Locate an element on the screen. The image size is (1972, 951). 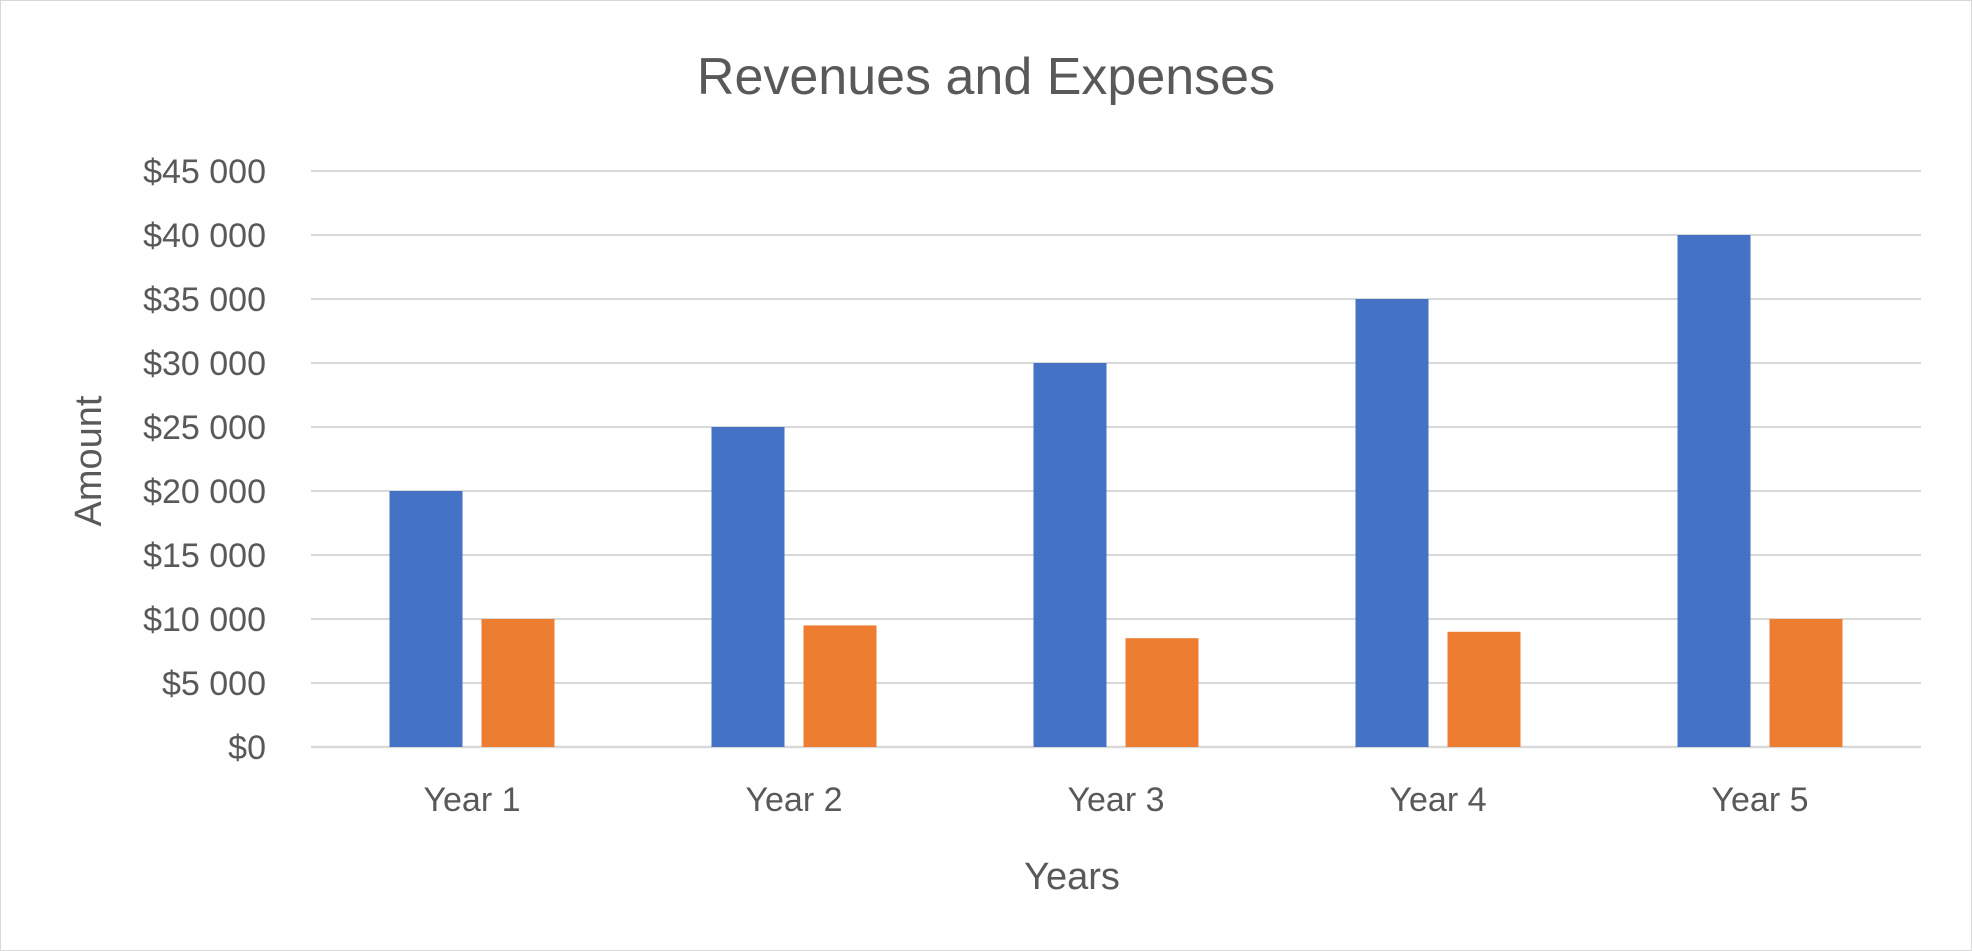
y-tick-label: $30 000 is located at coordinates (204, 364).